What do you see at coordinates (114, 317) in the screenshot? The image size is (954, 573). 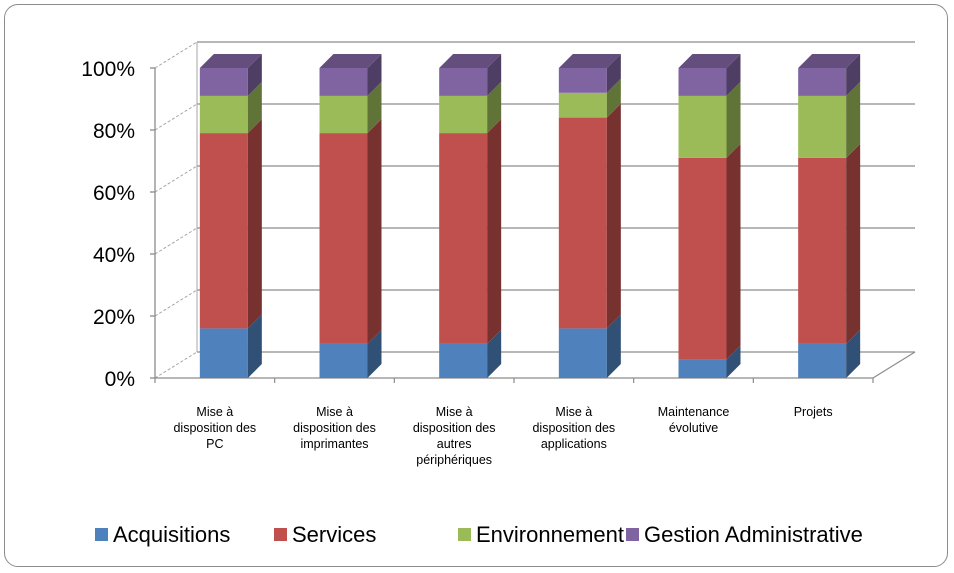 I see `y-tick-label: 20%` at bounding box center [114, 317].